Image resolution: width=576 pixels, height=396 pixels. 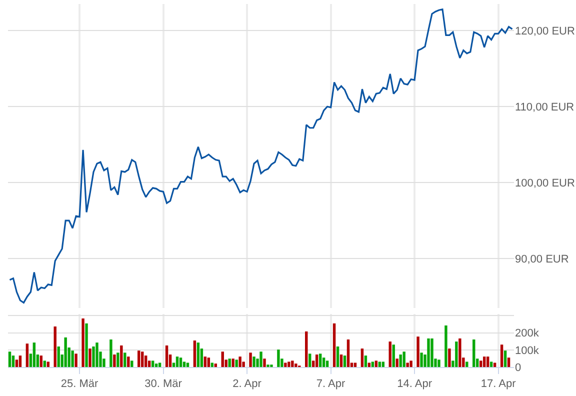 What do you see at coordinates (414, 384) in the screenshot?
I see `x-tick-label: 14. Apr` at bounding box center [414, 384].